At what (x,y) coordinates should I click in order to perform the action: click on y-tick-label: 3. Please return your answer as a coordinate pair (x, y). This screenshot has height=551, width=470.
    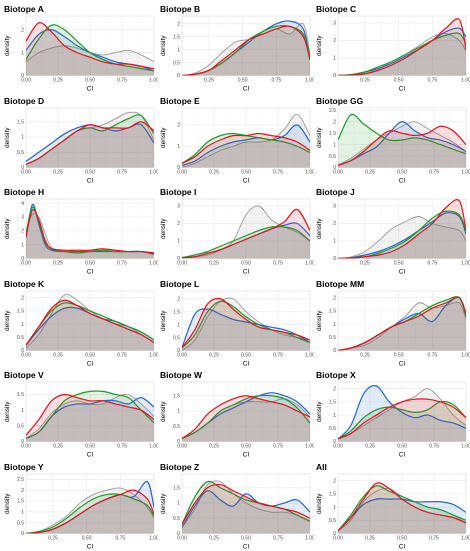
    Looking at the image, I should click on (22, 218).